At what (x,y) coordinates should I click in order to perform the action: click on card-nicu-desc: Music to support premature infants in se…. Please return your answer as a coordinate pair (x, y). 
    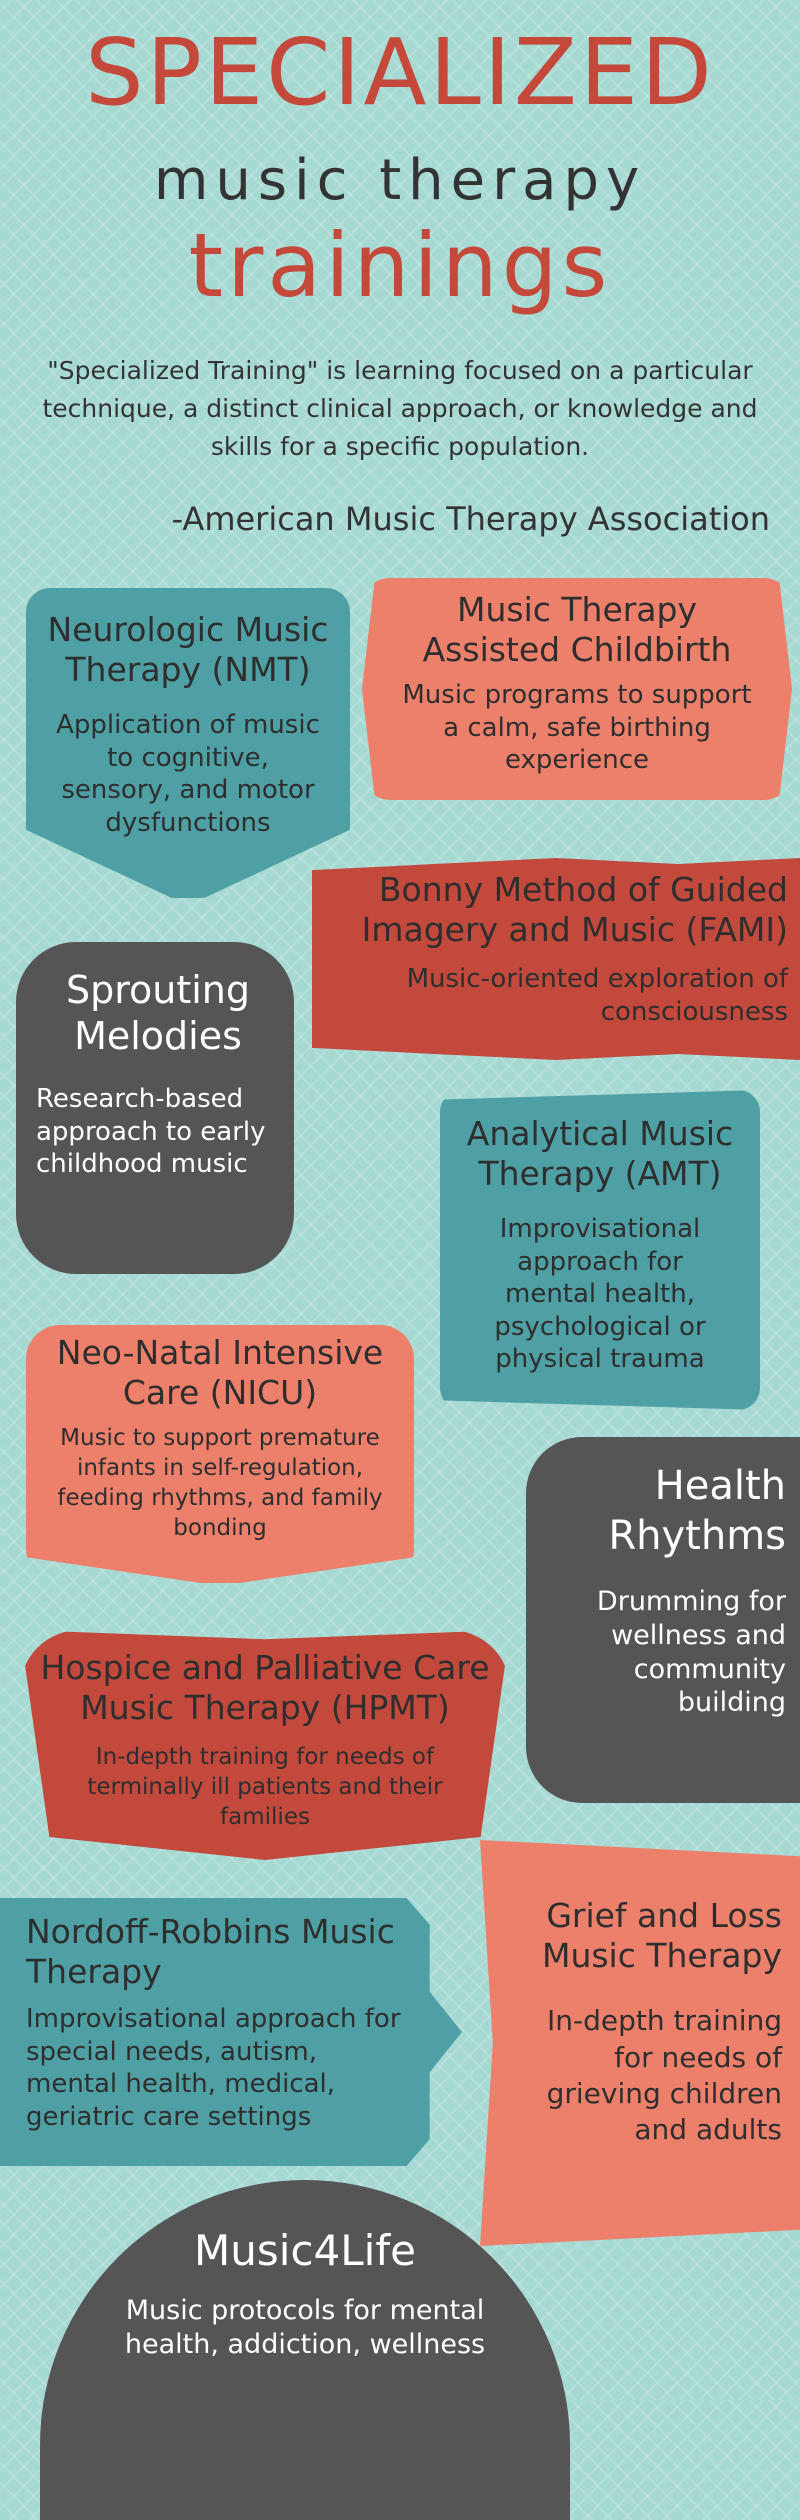
    Looking at the image, I should click on (220, 1483).